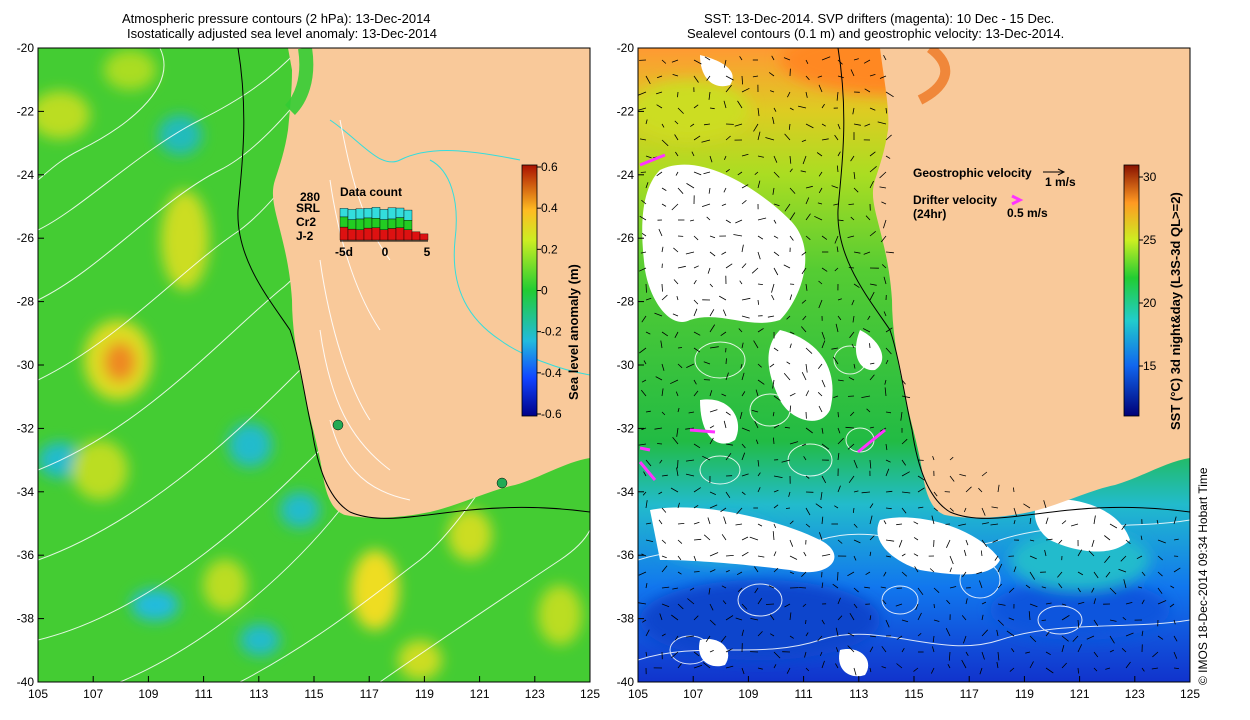  I want to click on colorbar-tick-label: 30, so click(1150, 177).